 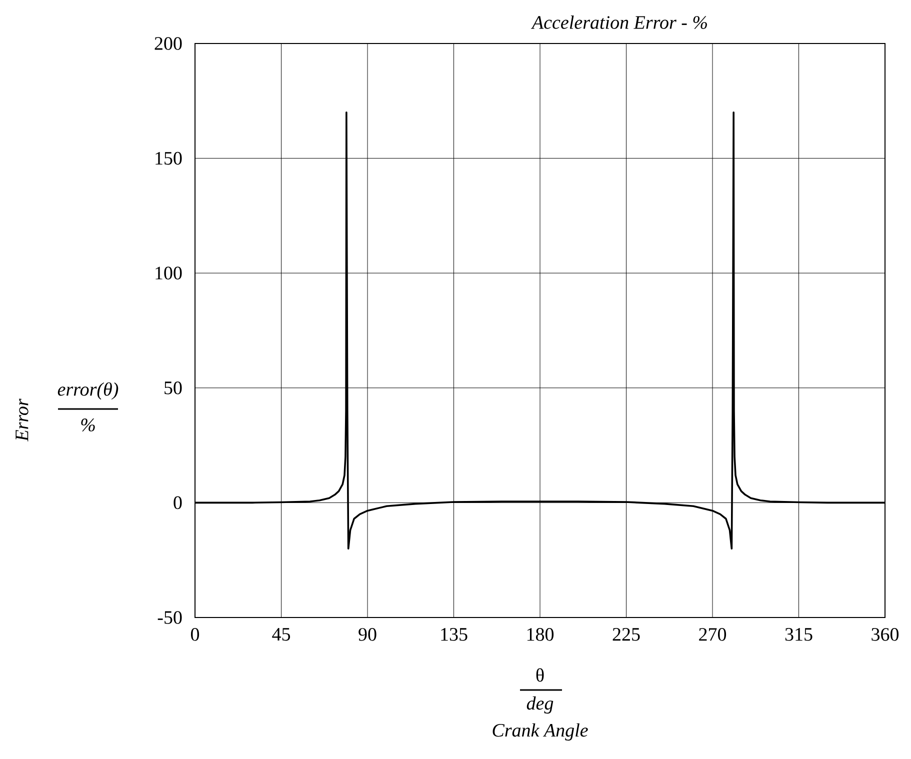 I want to click on x-tick-label: 180, so click(x=540, y=634).